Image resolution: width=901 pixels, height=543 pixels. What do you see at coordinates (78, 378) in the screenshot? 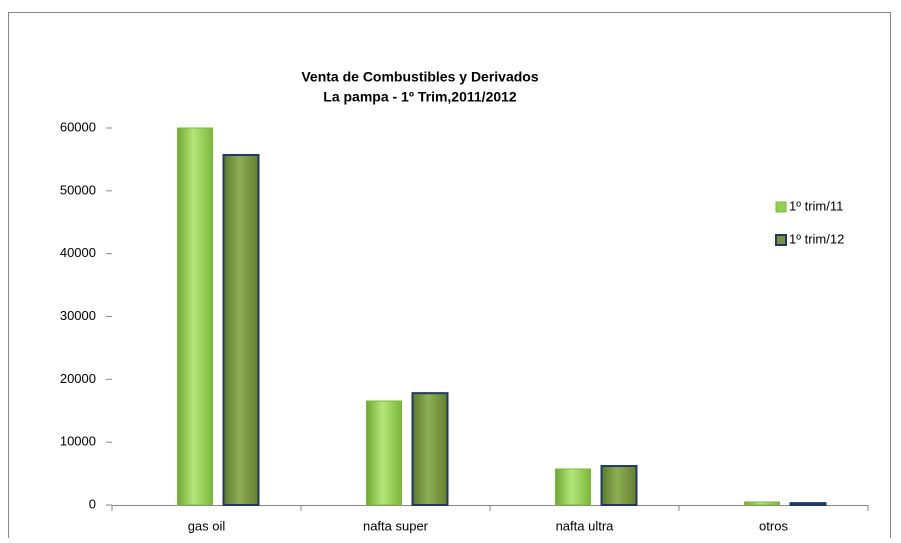
I see `y-tick-label: 20000` at bounding box center [78, 378].